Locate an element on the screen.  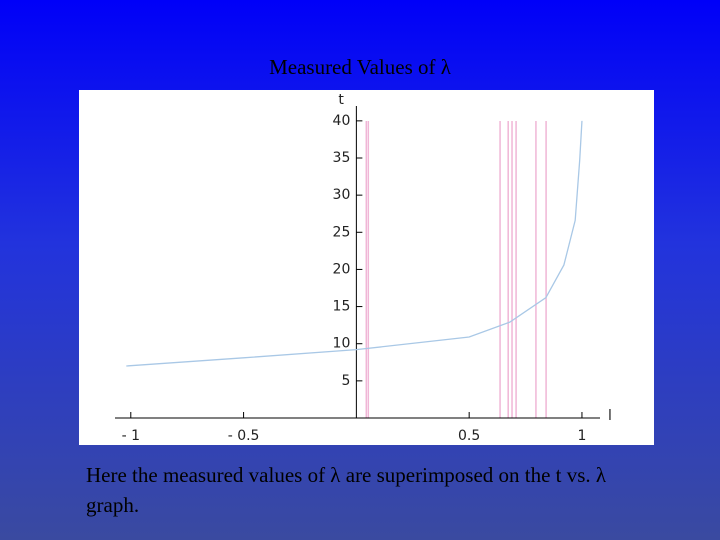
x-tick-label: 0.5 is located at coordinates (469, 436).